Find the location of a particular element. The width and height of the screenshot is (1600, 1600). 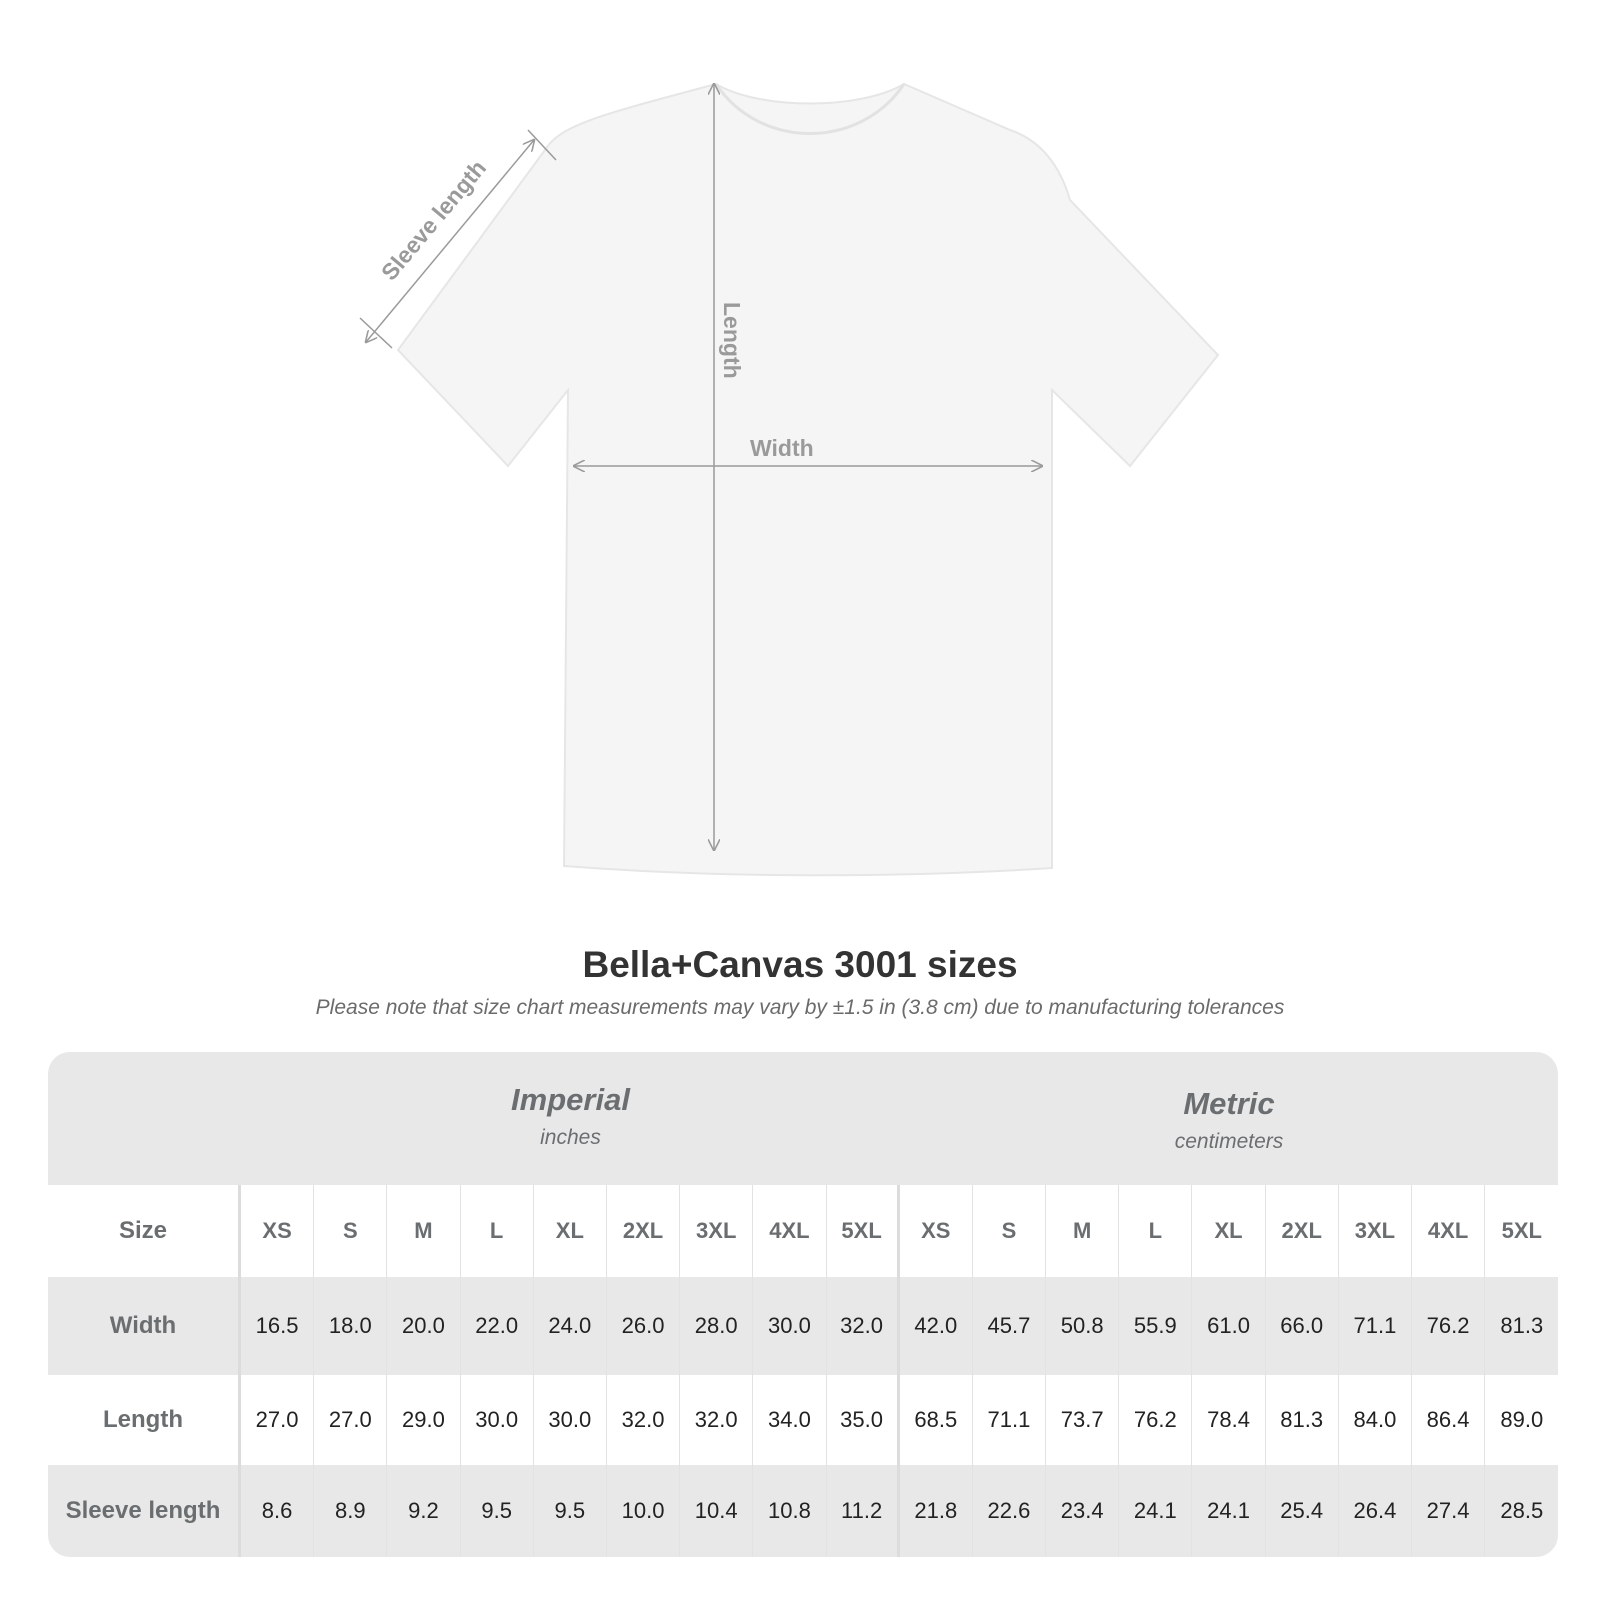

imperial-header: Imperial inches is located at coordinates (570, 1116).